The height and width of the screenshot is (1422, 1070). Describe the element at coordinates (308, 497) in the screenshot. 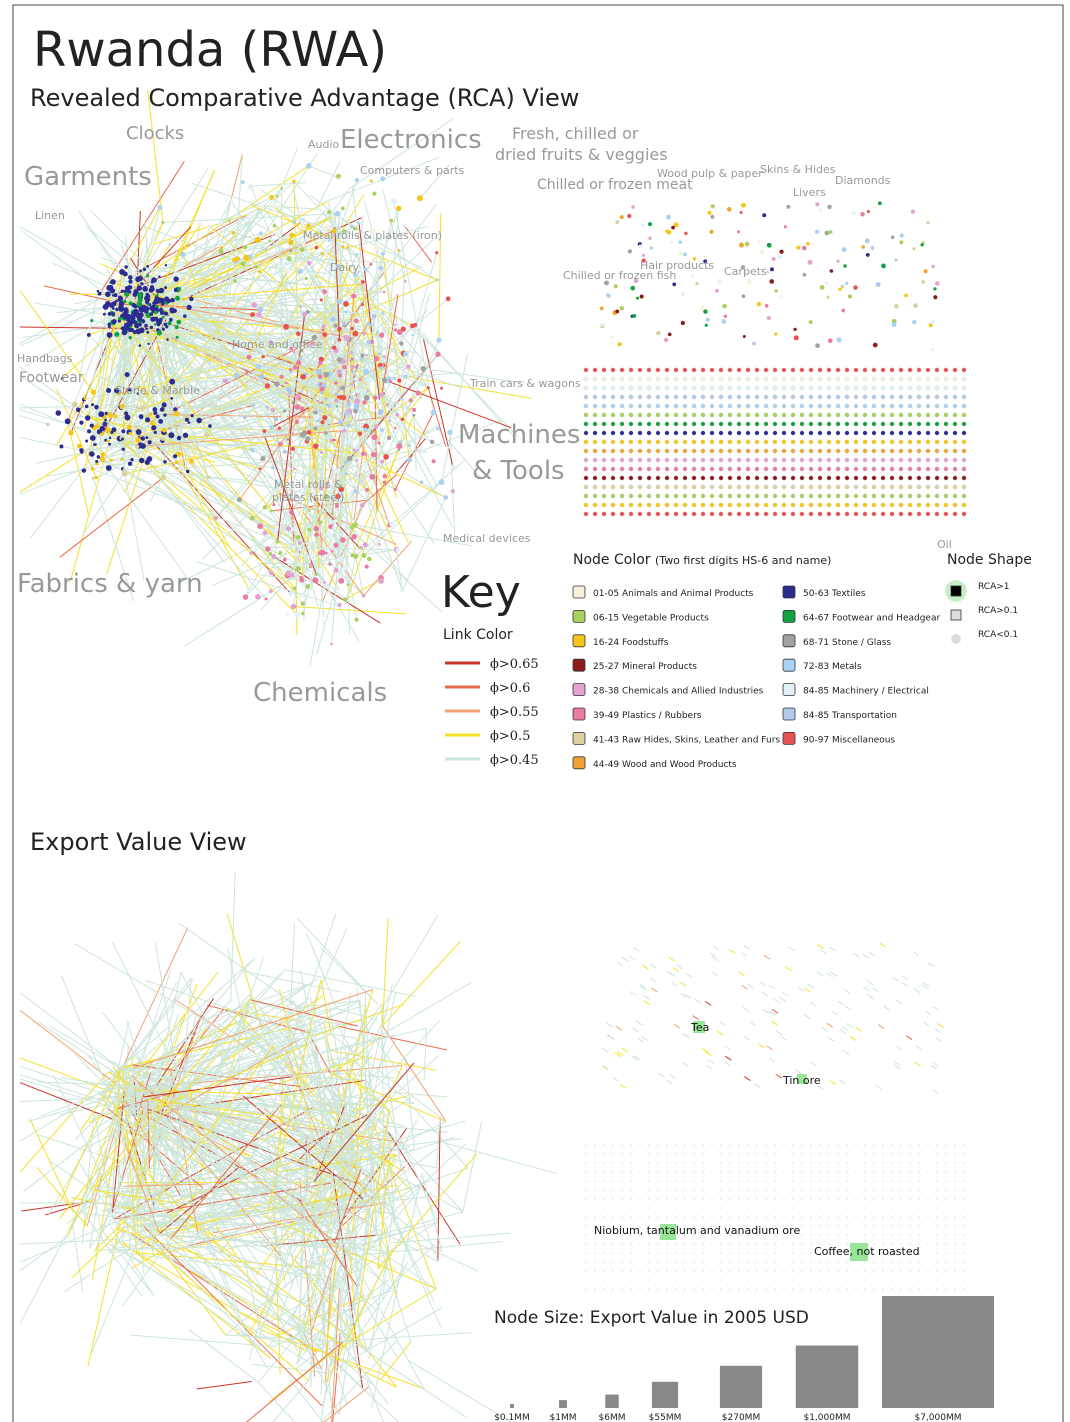

I see `cluster-label: plates (steel)` at that location.